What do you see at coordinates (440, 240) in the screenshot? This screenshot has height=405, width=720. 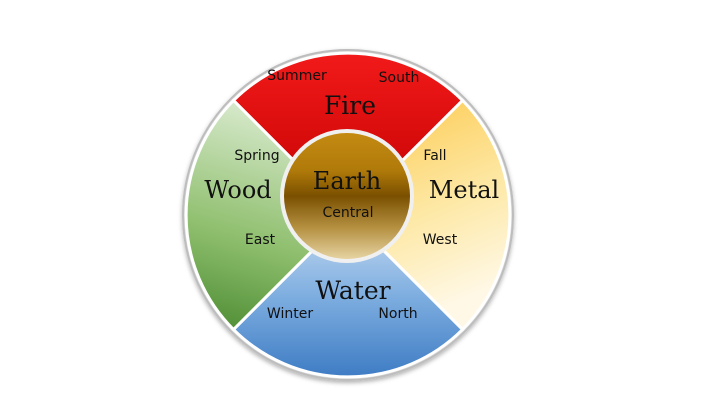 I see `metal-direction: West` at bounding box center [440, 240].